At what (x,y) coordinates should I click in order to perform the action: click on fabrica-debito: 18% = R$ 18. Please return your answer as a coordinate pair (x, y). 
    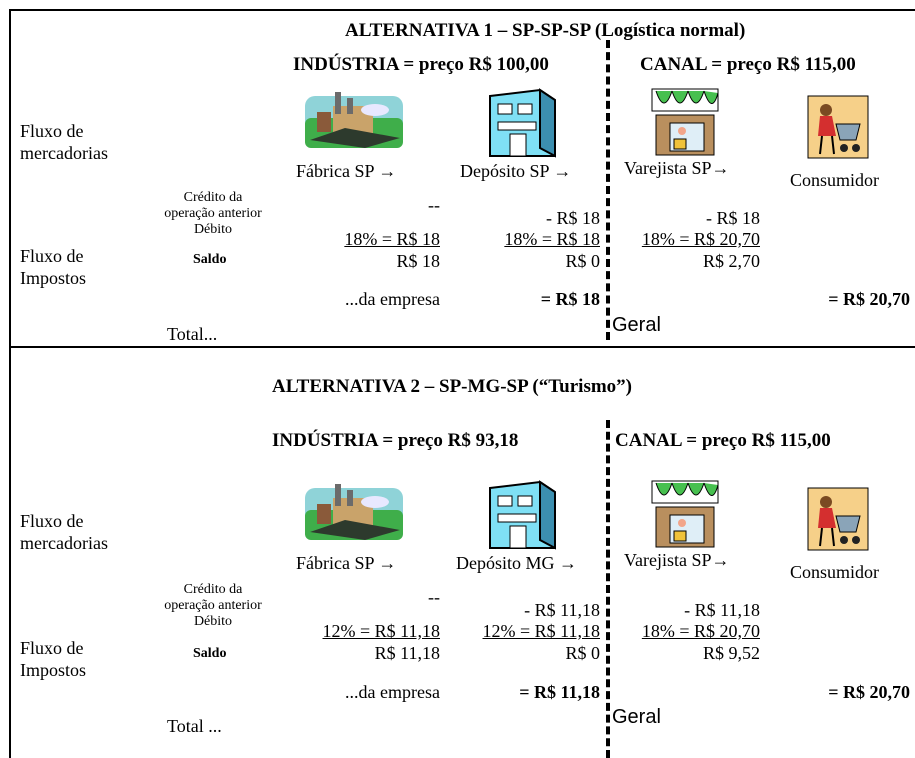
    Looking at the image, I should click on (392, 239).